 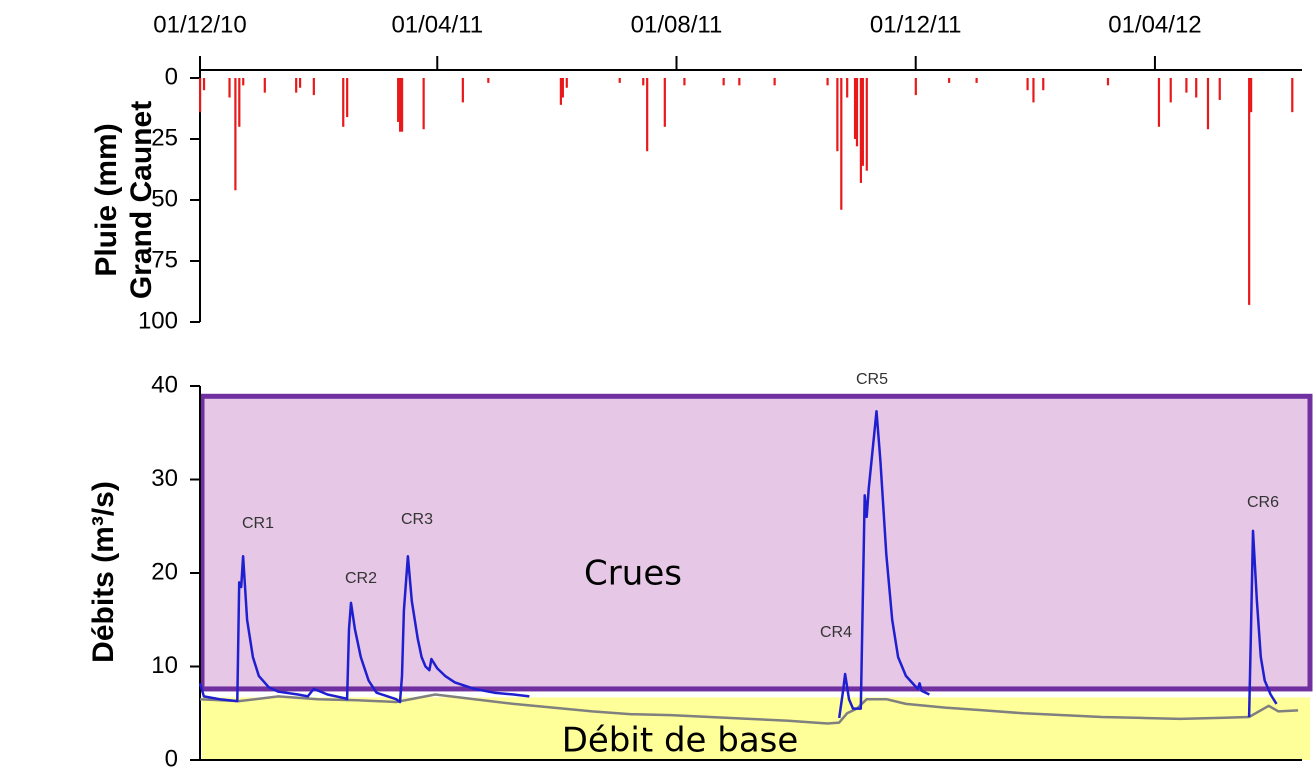 What do you see at coordinates (916, 24) in the screenshot?
I see `x-tick-label: 01/12/11` at bounding box center [916, 24].